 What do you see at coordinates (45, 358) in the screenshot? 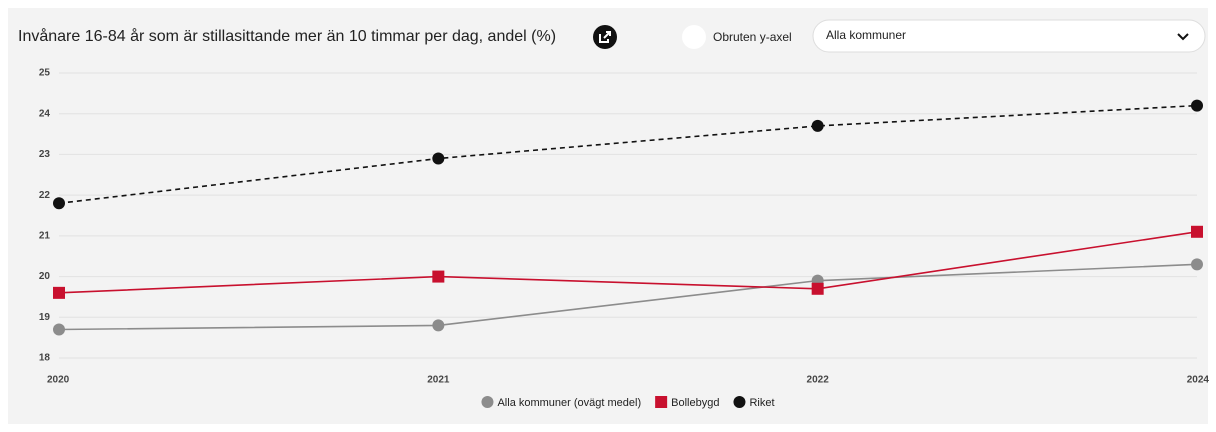
I see `y-tick-label: 18` at bounding box center [45, 358].